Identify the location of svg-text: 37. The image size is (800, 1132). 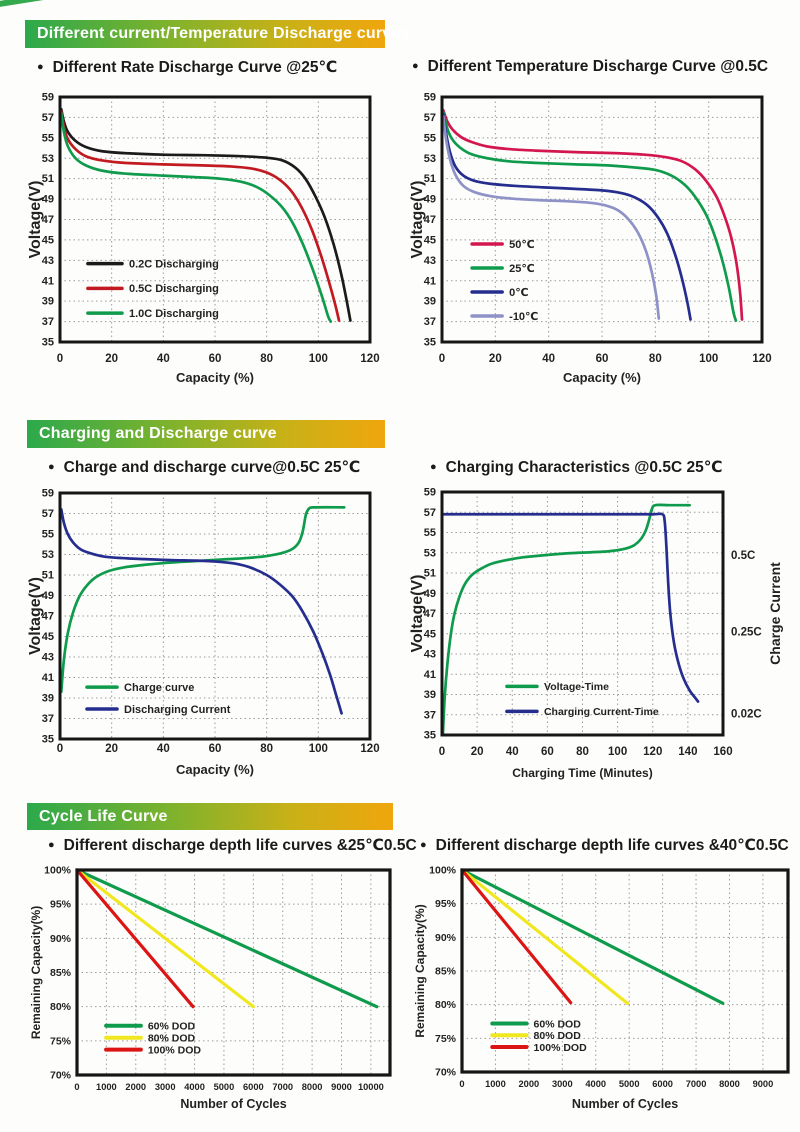
(430, 715).